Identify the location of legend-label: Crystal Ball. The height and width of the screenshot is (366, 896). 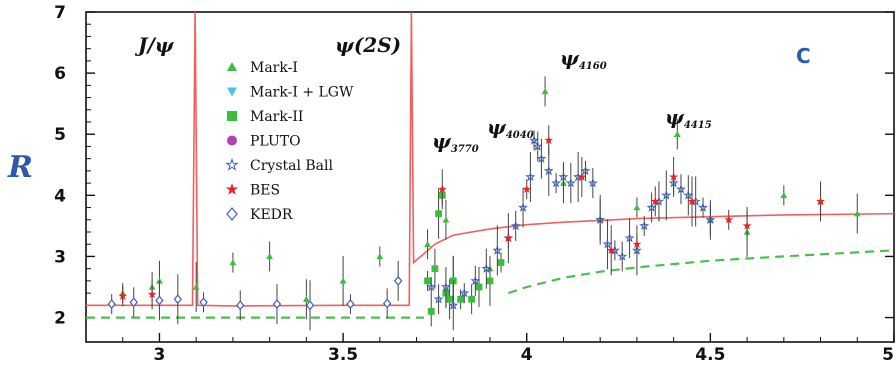
(292, 166).